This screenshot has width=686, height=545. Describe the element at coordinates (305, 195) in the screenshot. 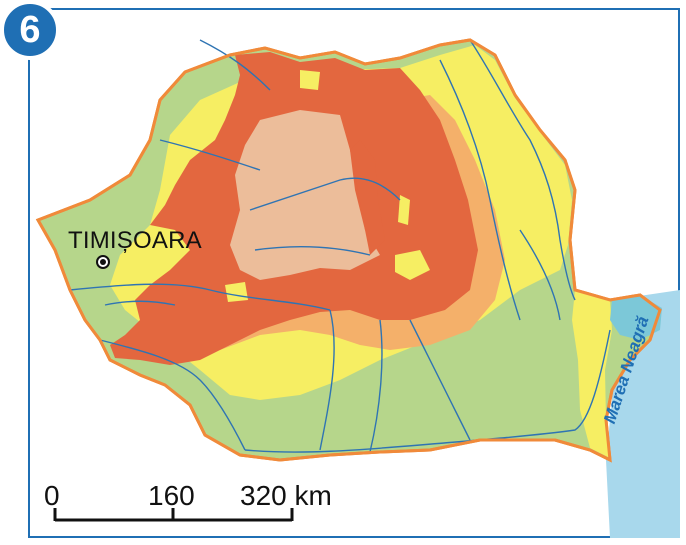

I see `transylvanian-depression` at that location.